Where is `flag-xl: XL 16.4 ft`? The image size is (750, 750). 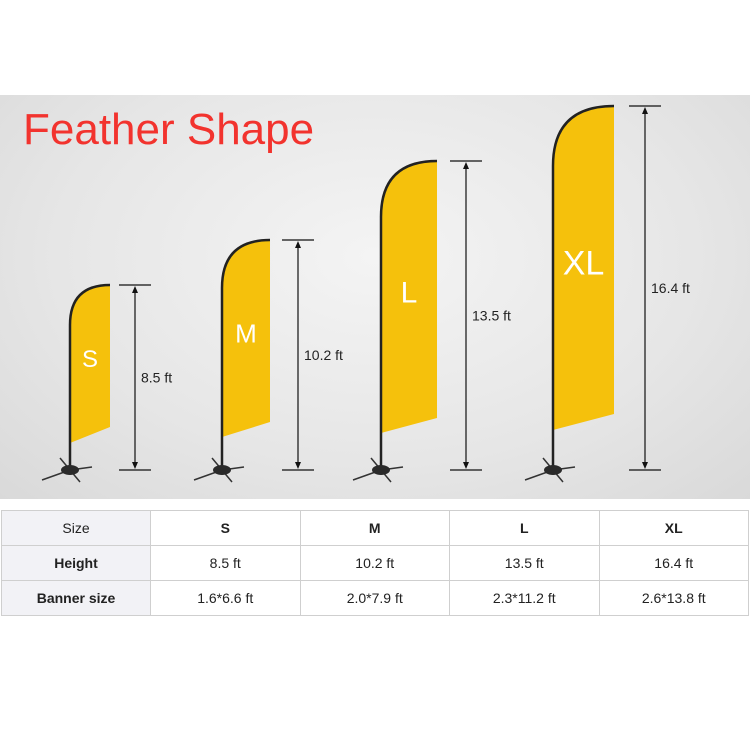
flag-xl: XL 16.4 ft is located at coordinates (607, 293).